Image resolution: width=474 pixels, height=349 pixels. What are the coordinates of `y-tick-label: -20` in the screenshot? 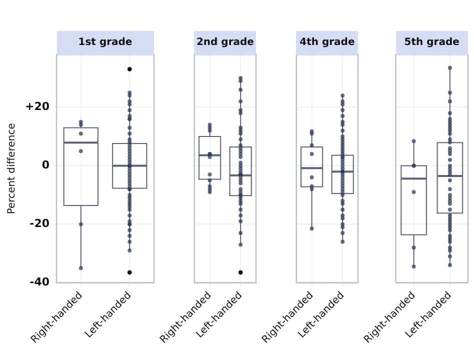 It's located at (40, 223).